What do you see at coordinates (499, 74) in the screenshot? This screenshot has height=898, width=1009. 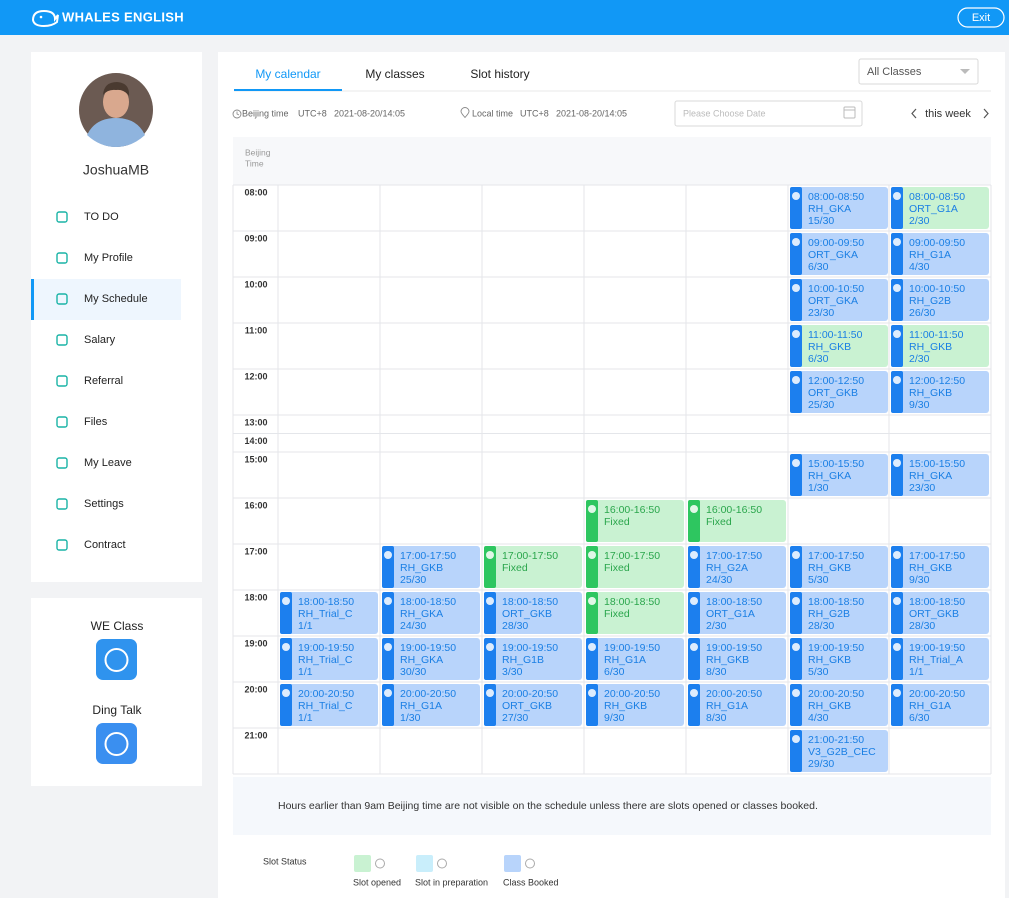 I see `tab: Slot history` at bounding box center [499, 74].